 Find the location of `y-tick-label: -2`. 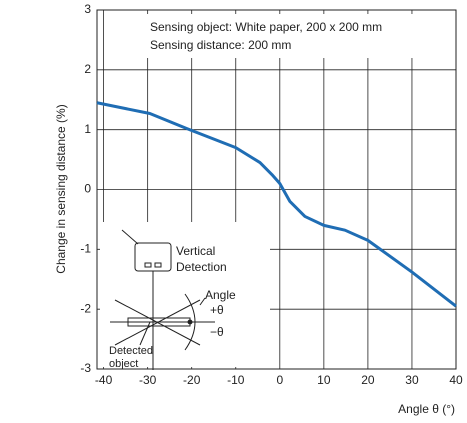

y-tick-label: -2 is located at coordinates (85, 308).